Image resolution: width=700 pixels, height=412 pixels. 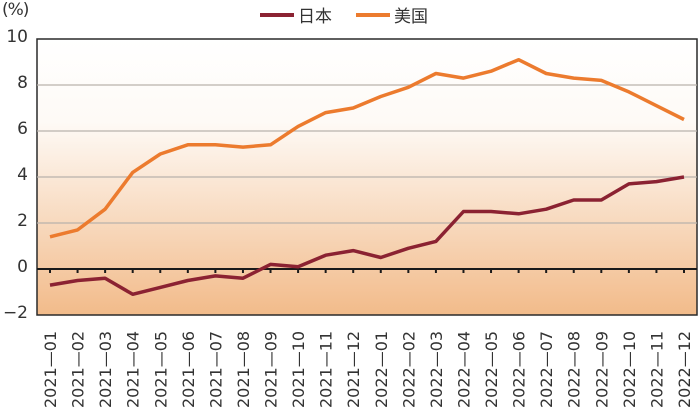 I want to click on x-axis-label: 2022—08, so click(x=574, y=369).